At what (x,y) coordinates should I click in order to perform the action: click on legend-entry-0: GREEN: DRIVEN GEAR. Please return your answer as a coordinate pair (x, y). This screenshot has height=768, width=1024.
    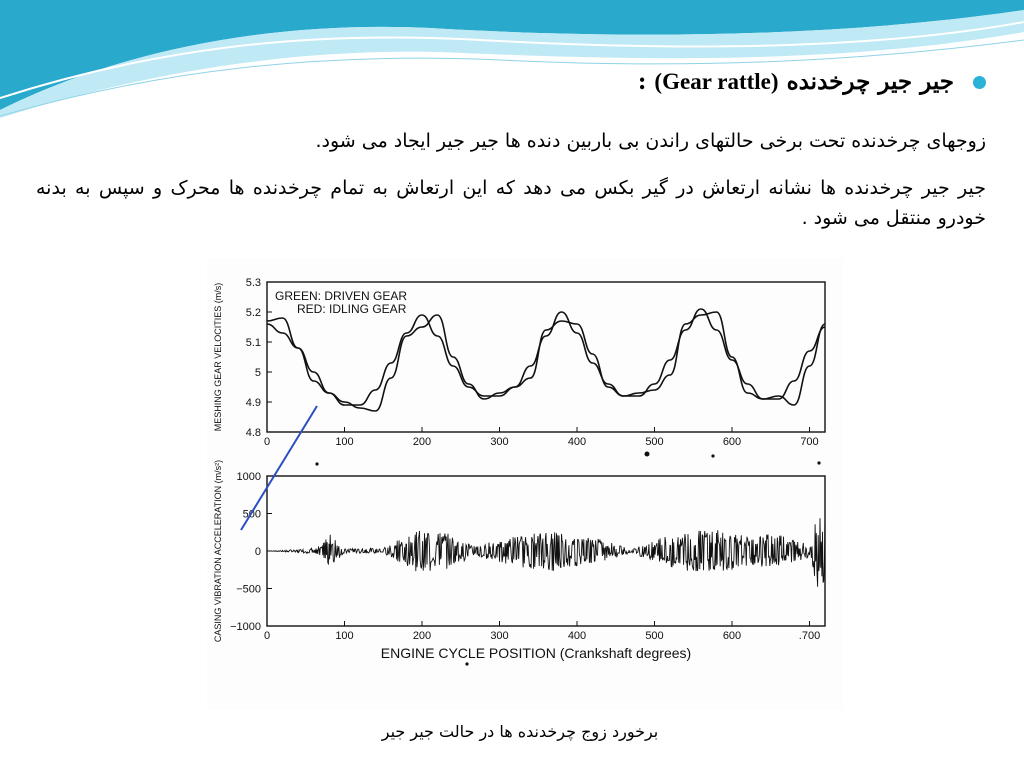
    Looking at the image, I should click on (341, 296).